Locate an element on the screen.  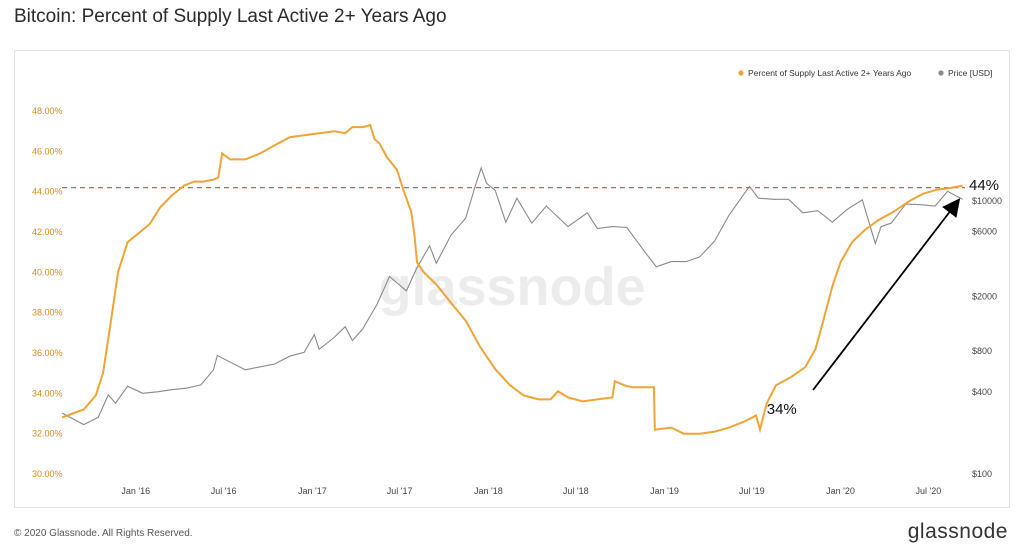
y-left-tick-label: 36.00% is located at coordinates (47, 353).